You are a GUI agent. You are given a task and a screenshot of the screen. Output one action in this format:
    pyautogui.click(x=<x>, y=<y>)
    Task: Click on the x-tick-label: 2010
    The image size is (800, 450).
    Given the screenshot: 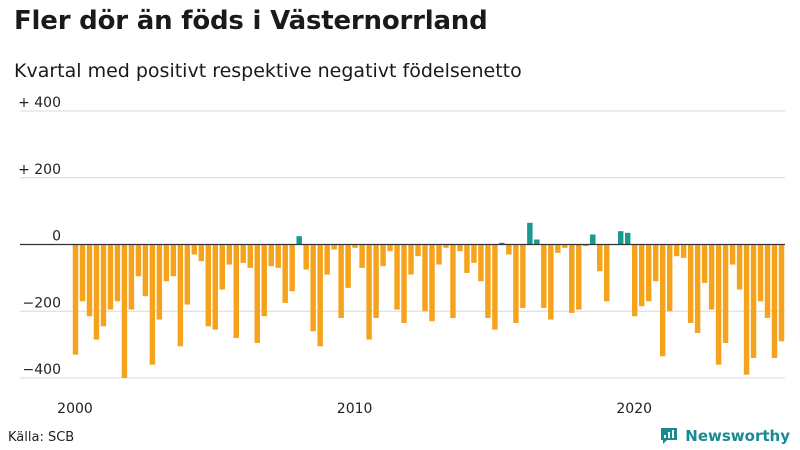 What is the action you would take?
    pyautogui.click(x=355, y=409)
    